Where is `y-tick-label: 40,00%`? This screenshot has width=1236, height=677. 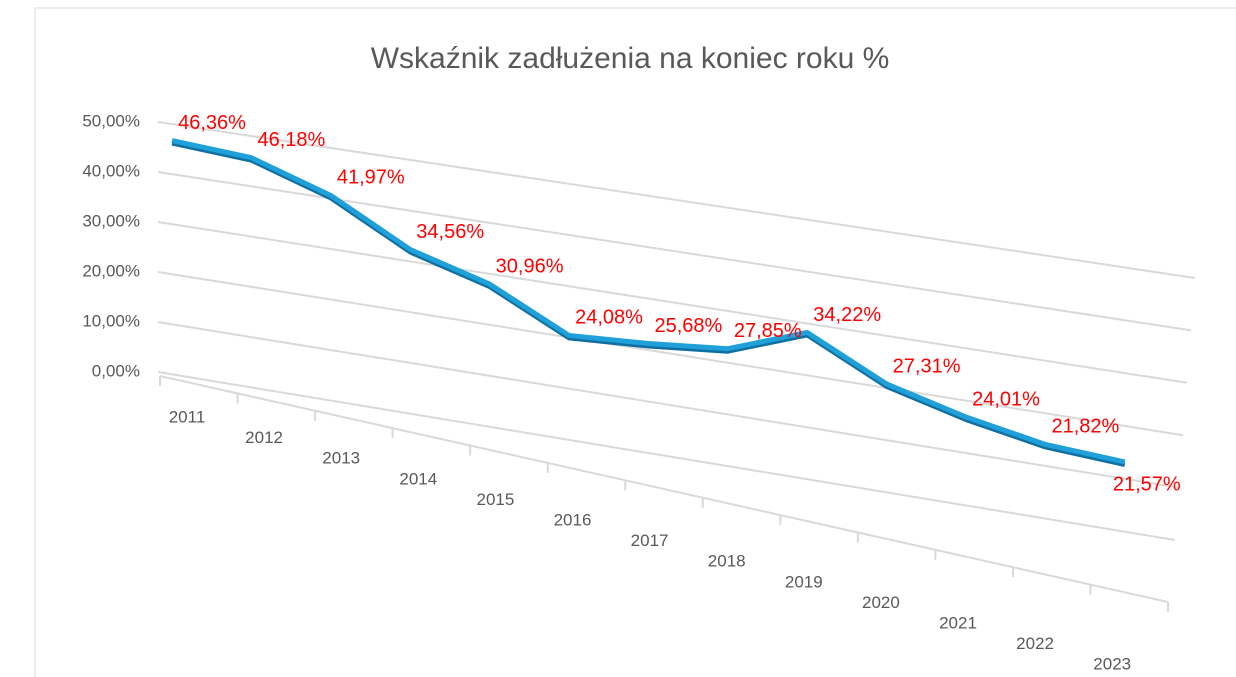
y-tick-label: 40,00% is located at coordinates (111, 170).